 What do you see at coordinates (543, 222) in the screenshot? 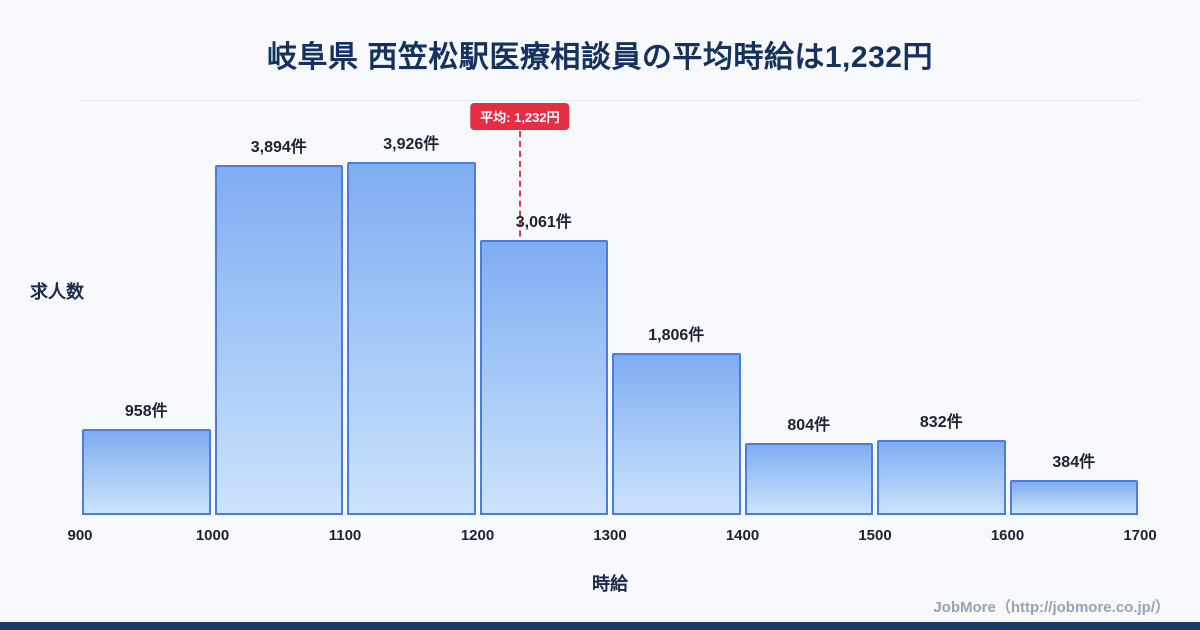
I see `bar-value-label: 3,061件` at bounding box center [543, 222].